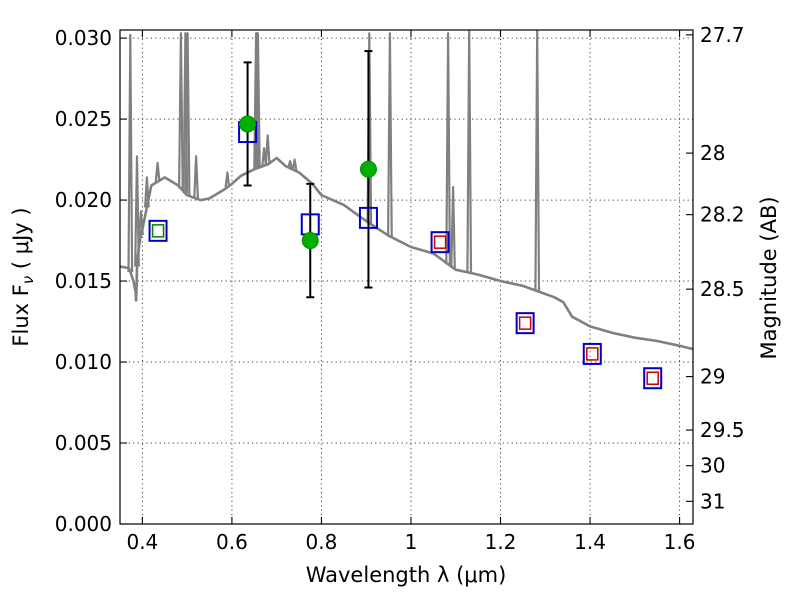 The image size is (800, 600). Describe the element at coordinates (501, 542) in the screenshot. I see `x-tick-label: 1.2` at that location.